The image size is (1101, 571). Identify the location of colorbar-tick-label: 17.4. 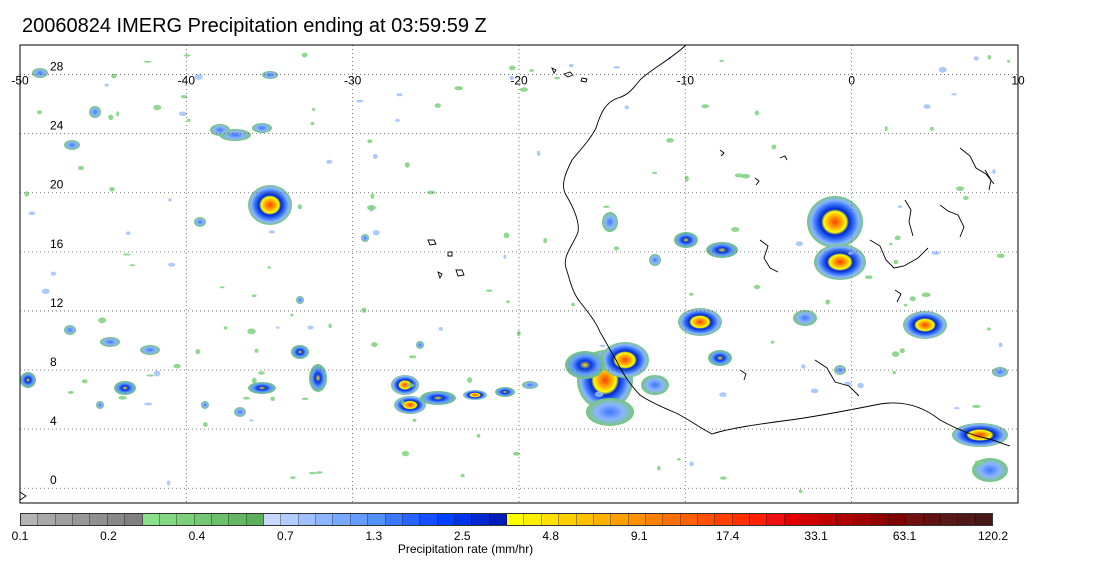
(727, 536).